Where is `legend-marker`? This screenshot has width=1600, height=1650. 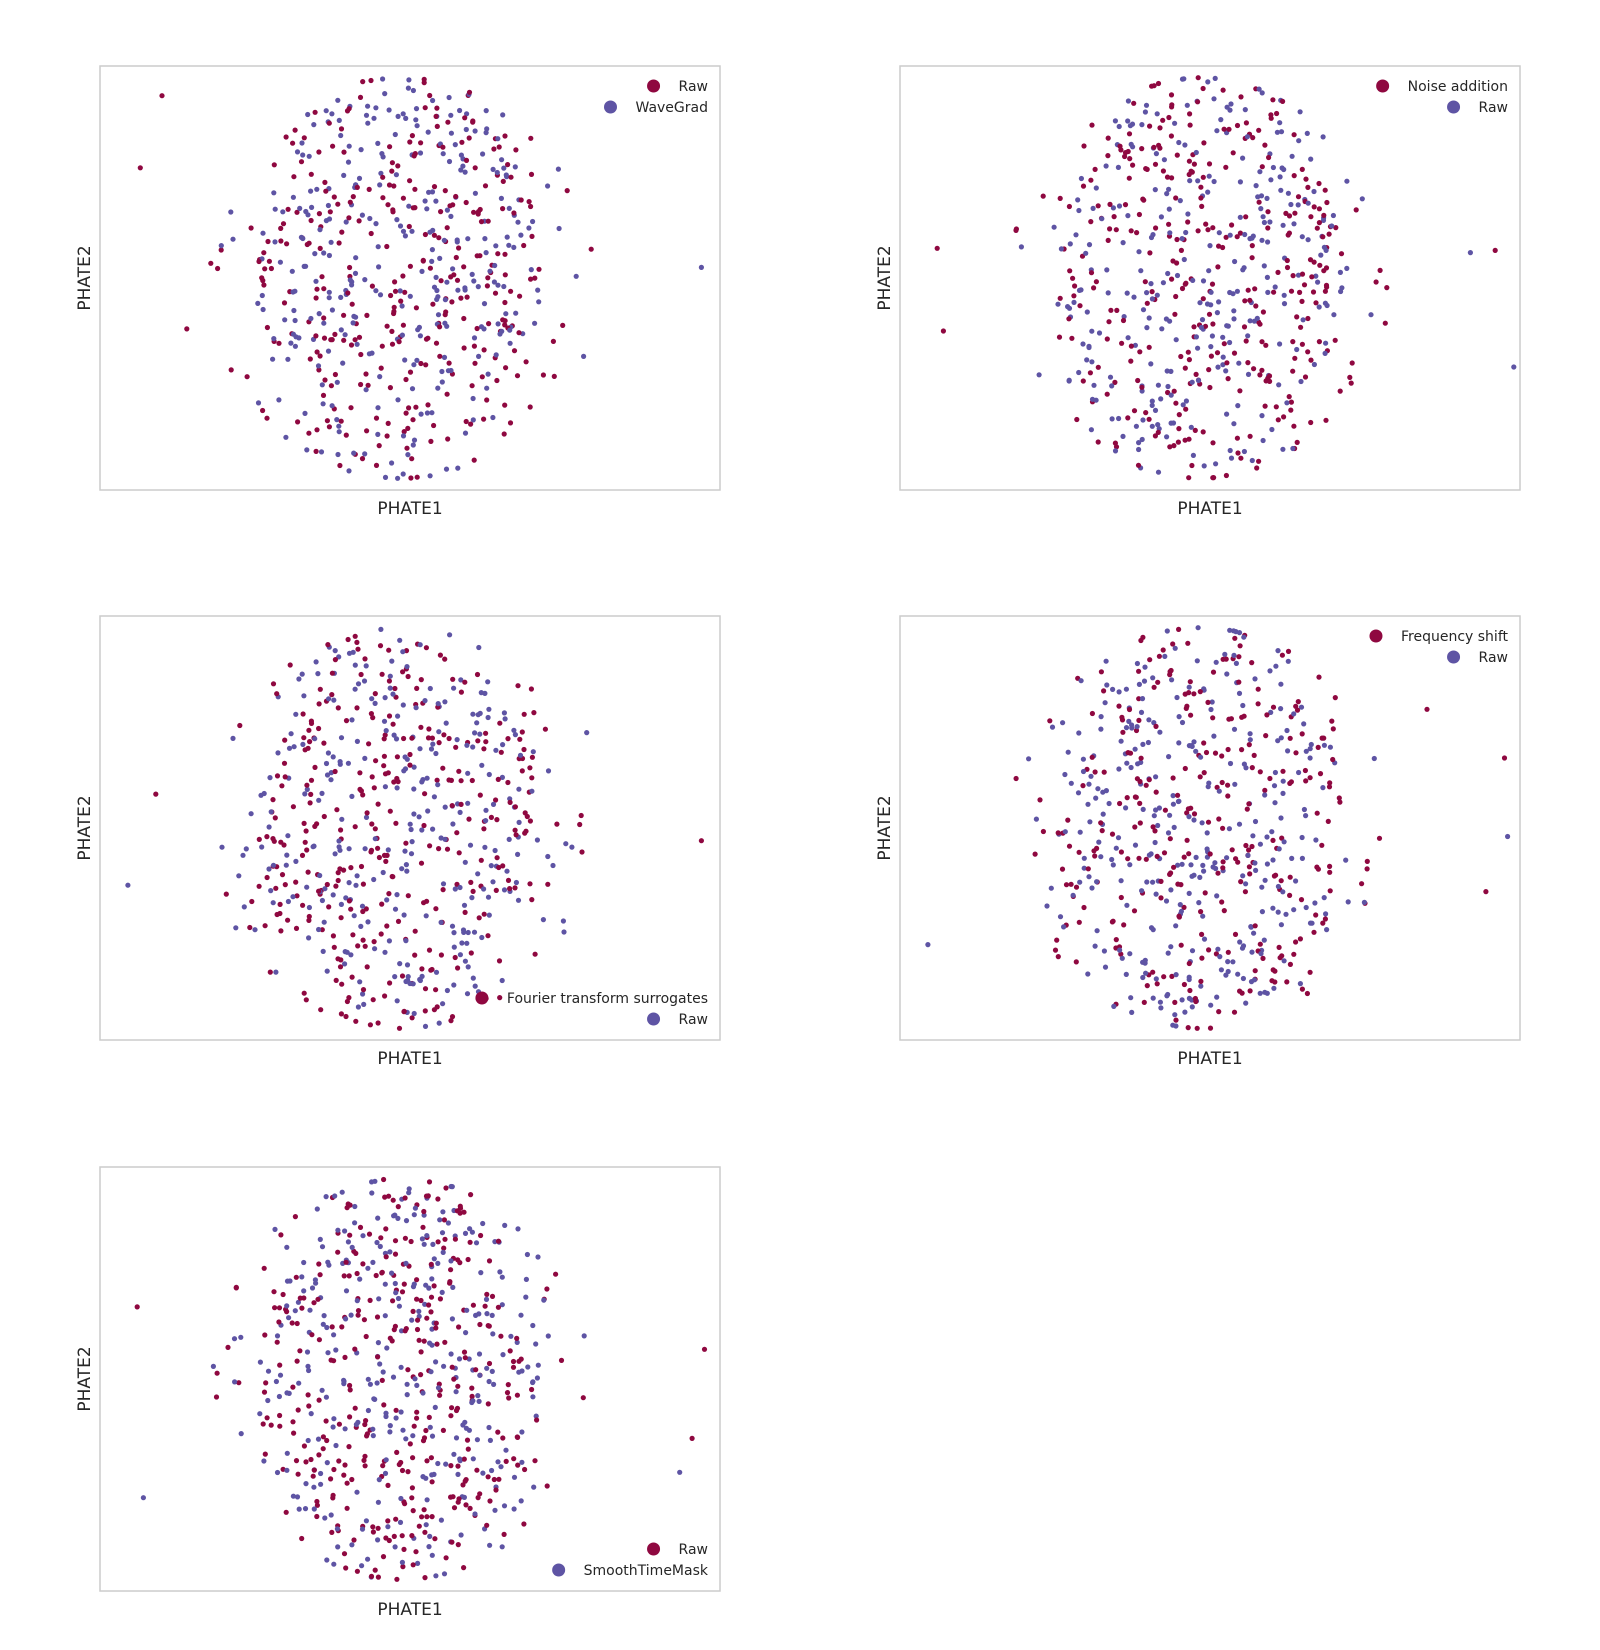
legend-marker is located at coordinates (654, 1019).